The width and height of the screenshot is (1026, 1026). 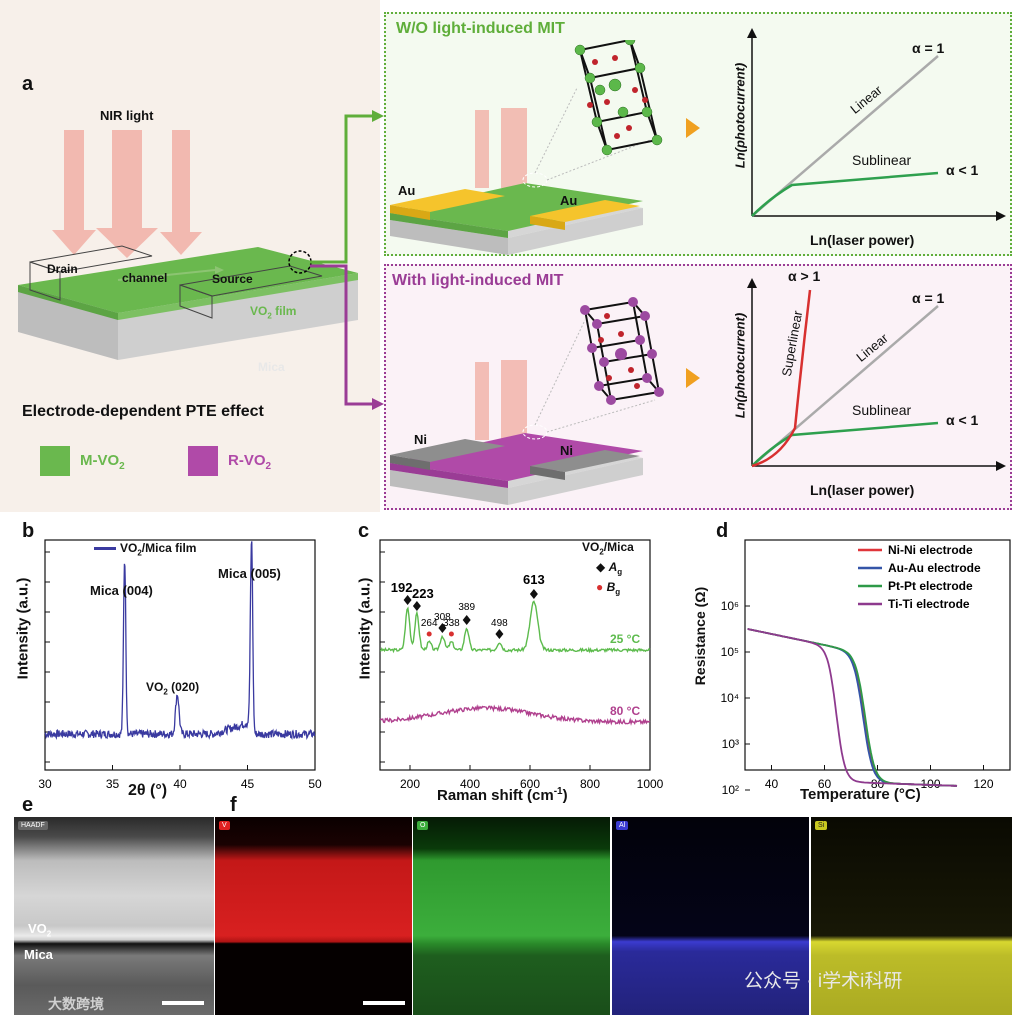 What do you see at coordinates (233, 805) in the screenshot?
I see `panel-f-label: f` at bounding box center [233, 805].